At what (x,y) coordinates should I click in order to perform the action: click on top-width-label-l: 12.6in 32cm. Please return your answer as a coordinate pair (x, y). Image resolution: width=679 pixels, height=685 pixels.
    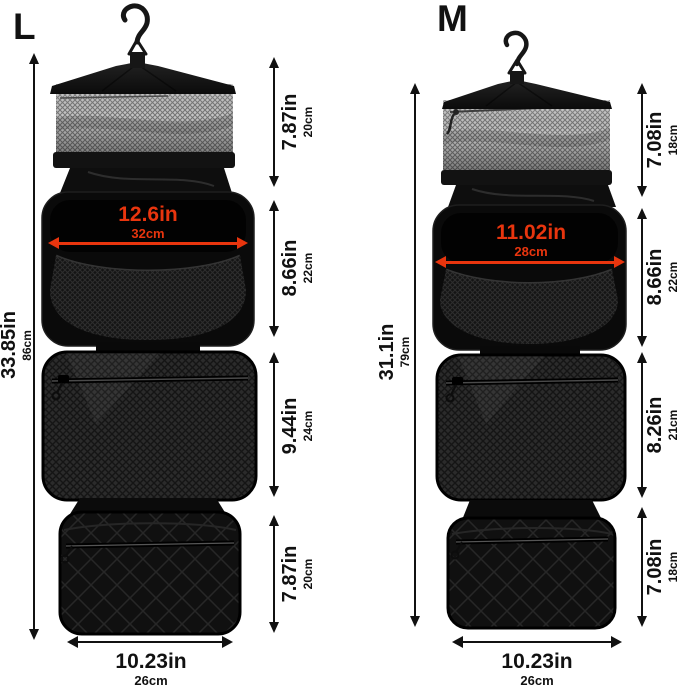
    Looking at the image, I should click on (148, 222).